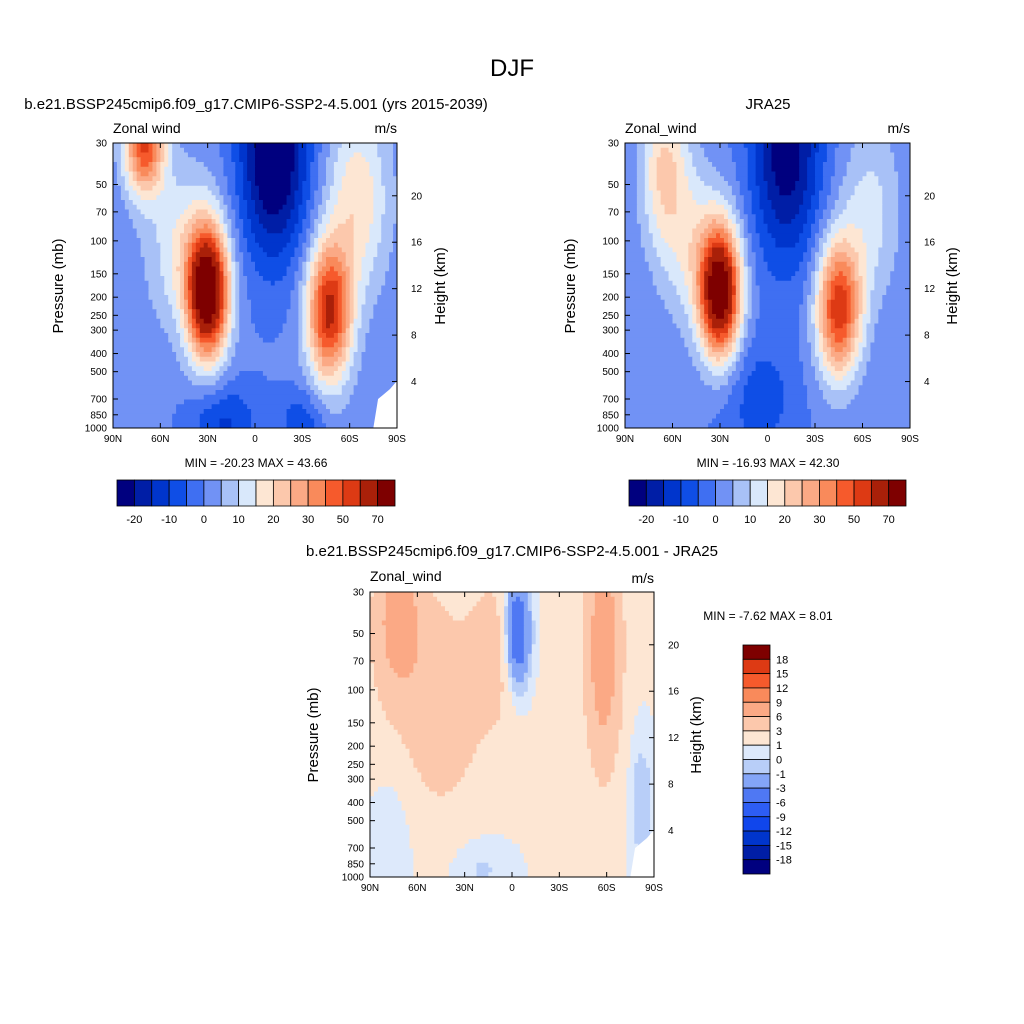 The image size is (1024, 1024). I want to click on y-tick-label: 250, so click(355, 765).